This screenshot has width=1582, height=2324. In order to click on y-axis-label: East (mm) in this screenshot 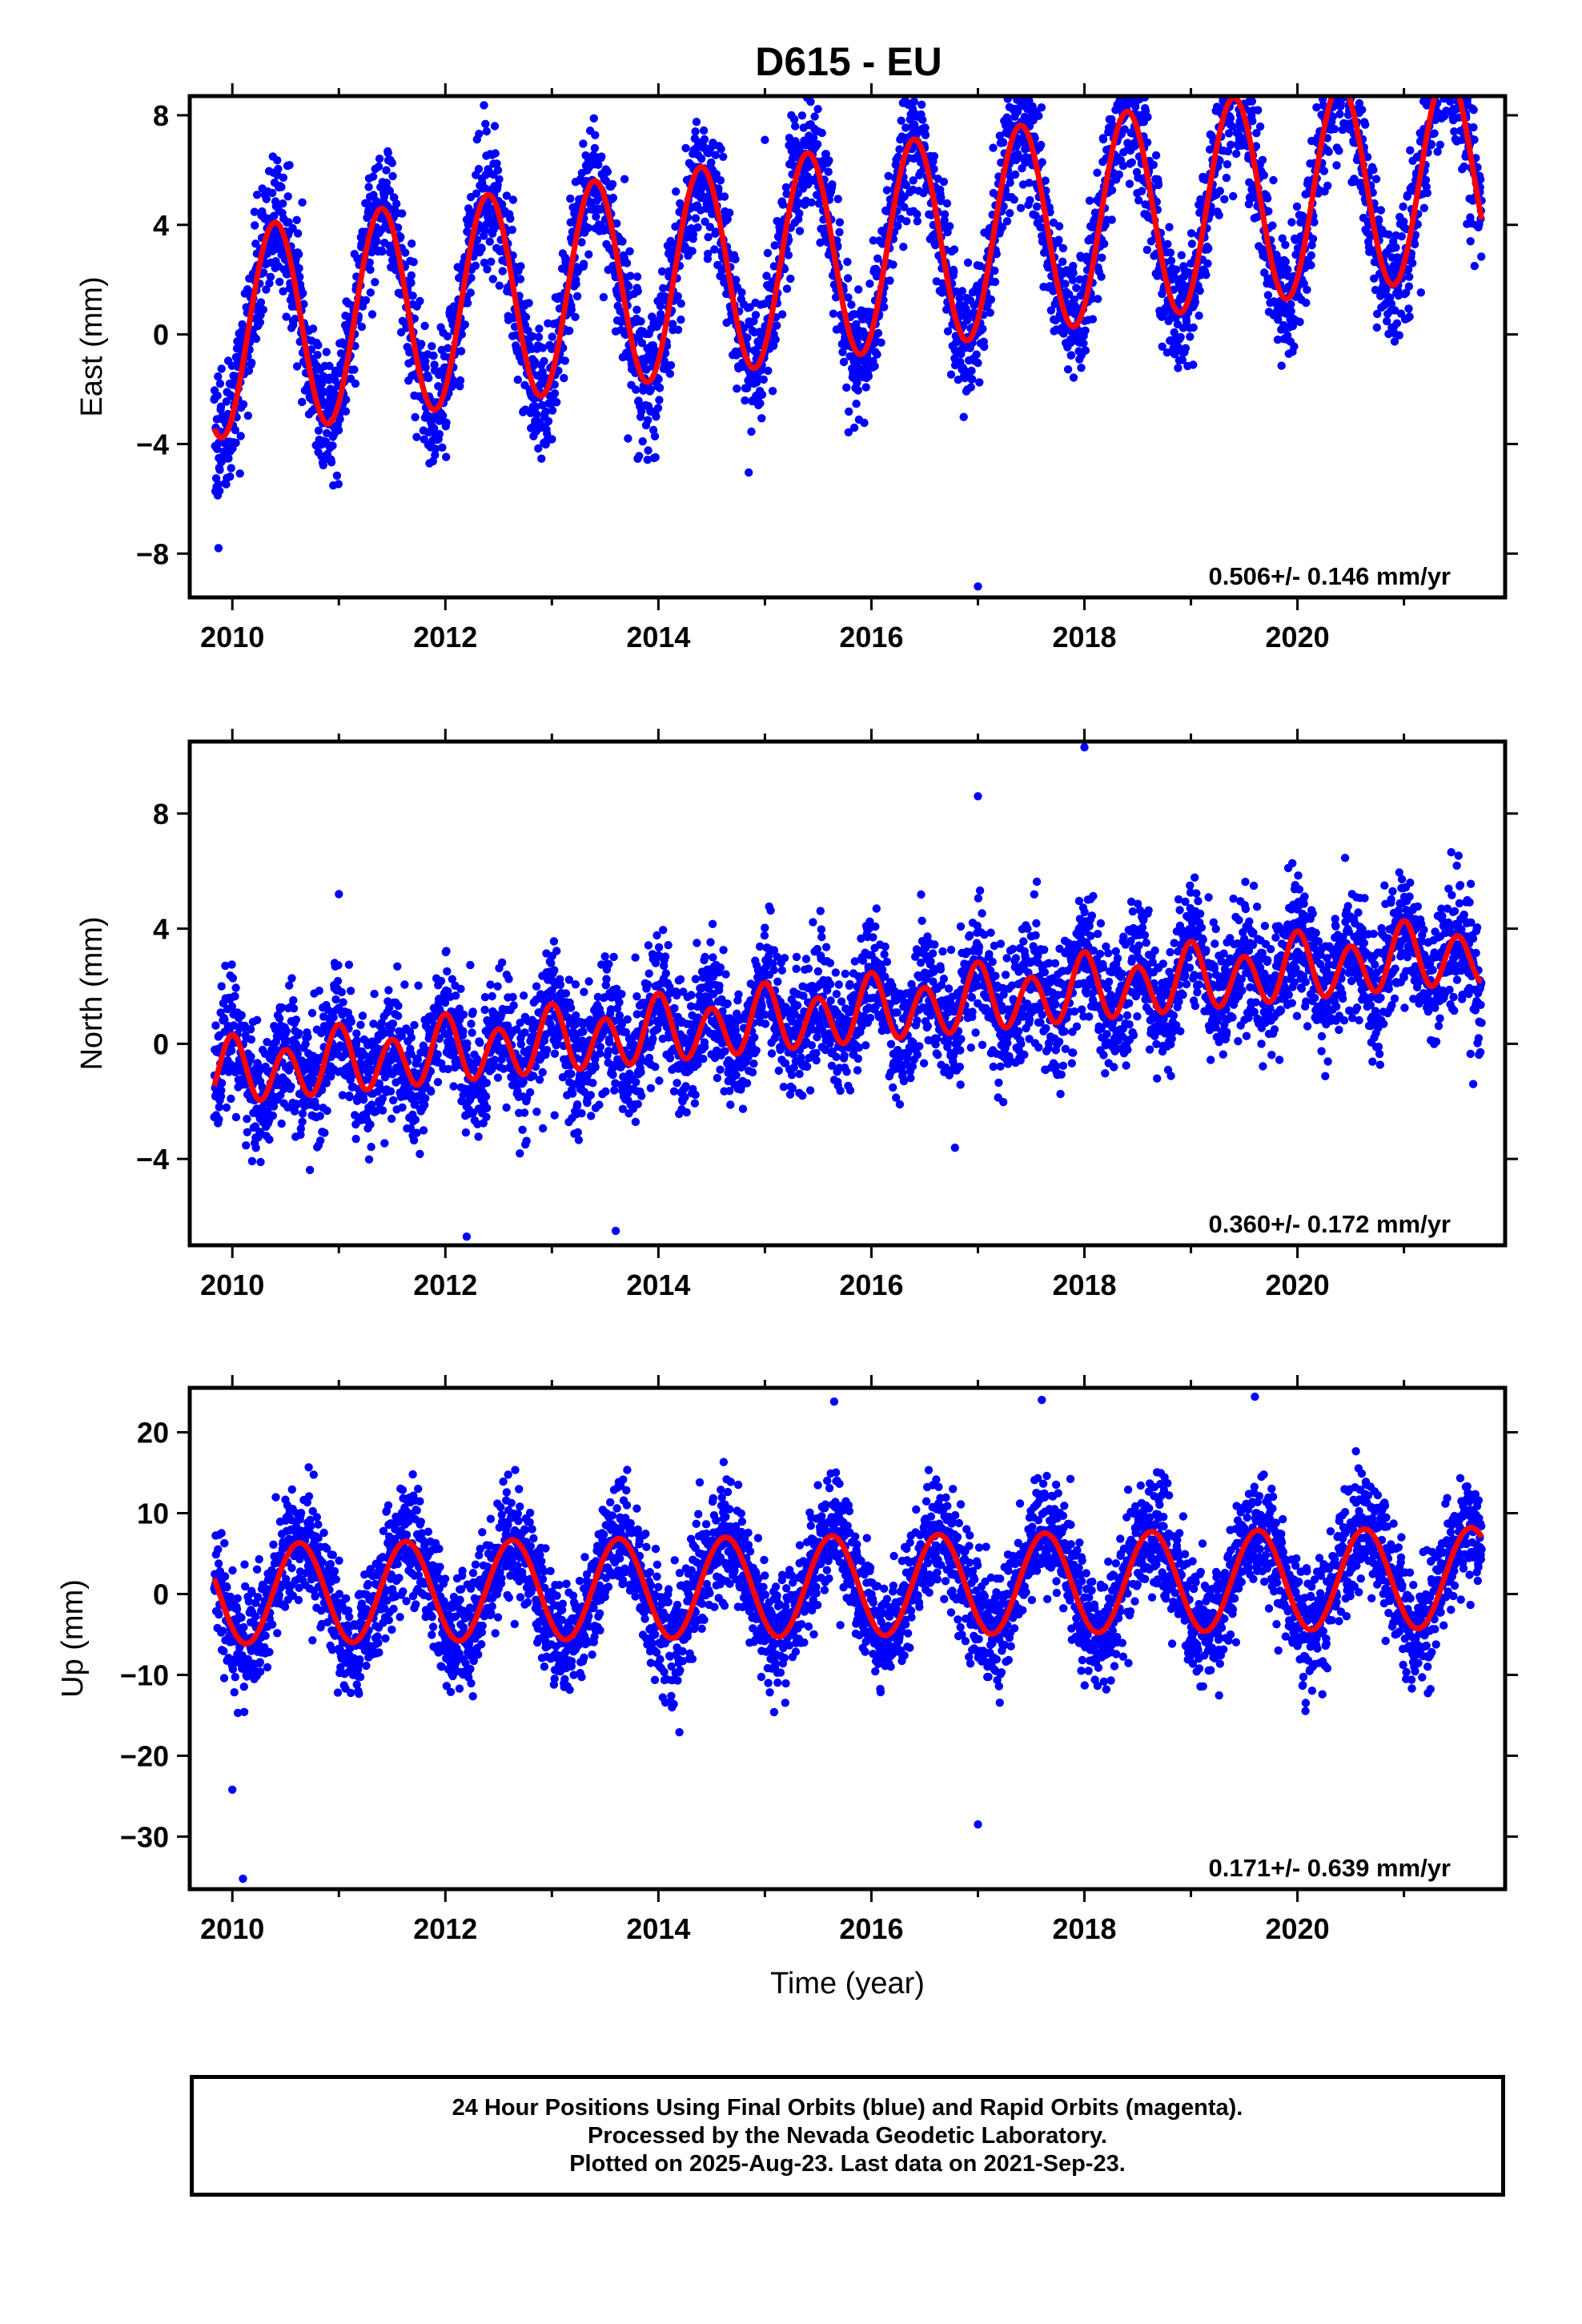, I will do `click(92, 346)`.